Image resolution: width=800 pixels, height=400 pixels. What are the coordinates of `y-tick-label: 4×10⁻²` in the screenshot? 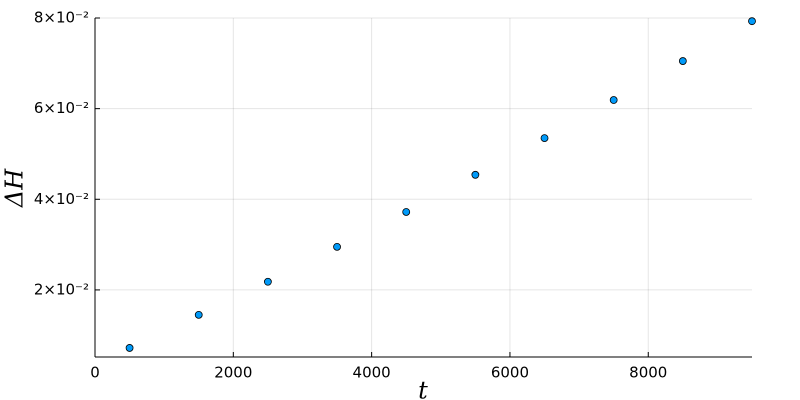 It's located at (61, 199).